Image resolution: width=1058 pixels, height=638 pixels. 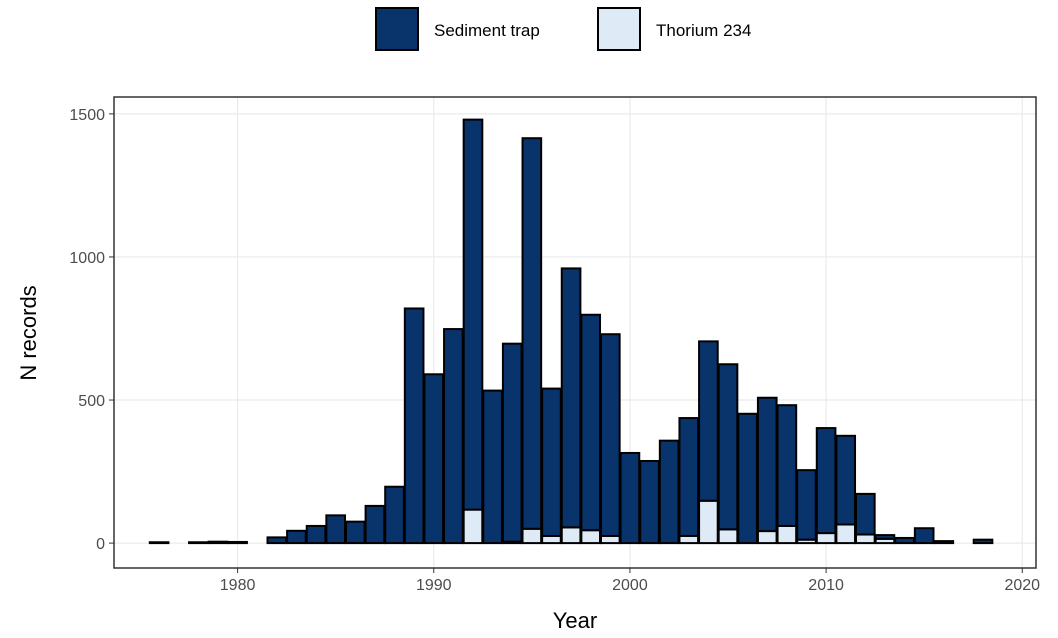 What do you see at coordinates (630, 585) in the screenshot?
I see `x-tick-label: 2000` at bounding box center [630, 585].